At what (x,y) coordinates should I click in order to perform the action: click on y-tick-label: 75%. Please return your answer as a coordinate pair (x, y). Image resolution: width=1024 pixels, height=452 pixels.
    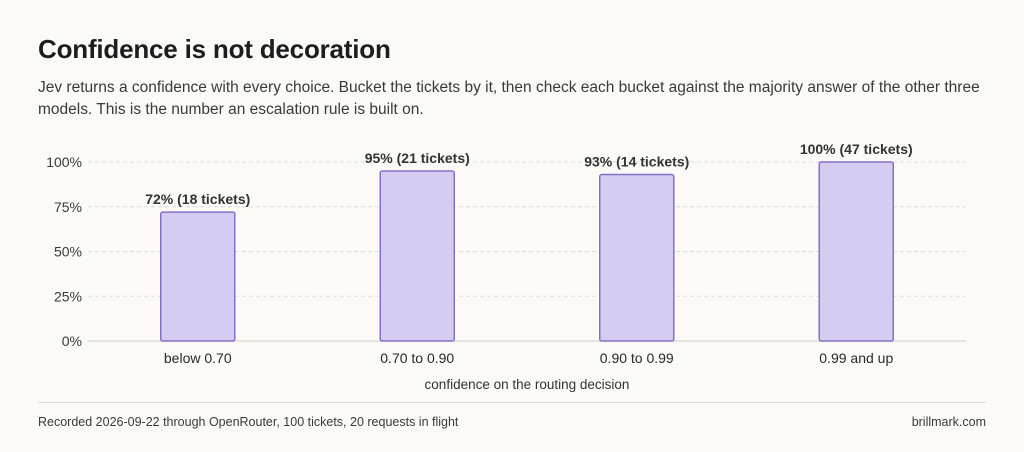
    Looking at the image, I should click on (68, 207).